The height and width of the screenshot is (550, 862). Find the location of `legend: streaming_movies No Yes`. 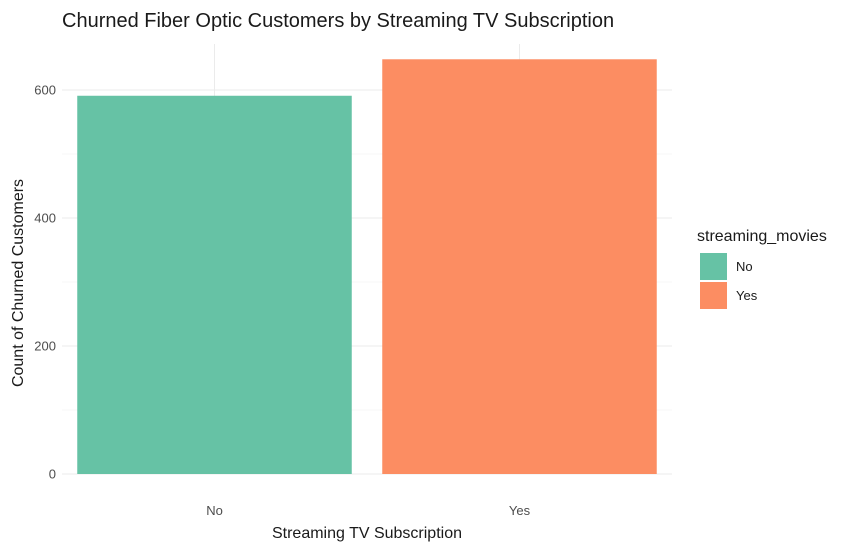

legend: streaming_movies No Yes is located at coordinates (762, 268).